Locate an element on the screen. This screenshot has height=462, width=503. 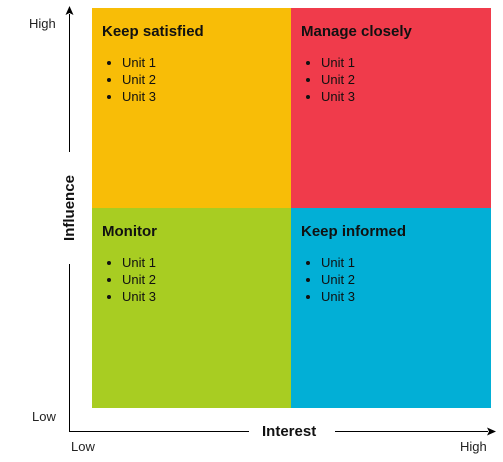
quadrant-title: Keep informed is located at coordinates (354, 231).